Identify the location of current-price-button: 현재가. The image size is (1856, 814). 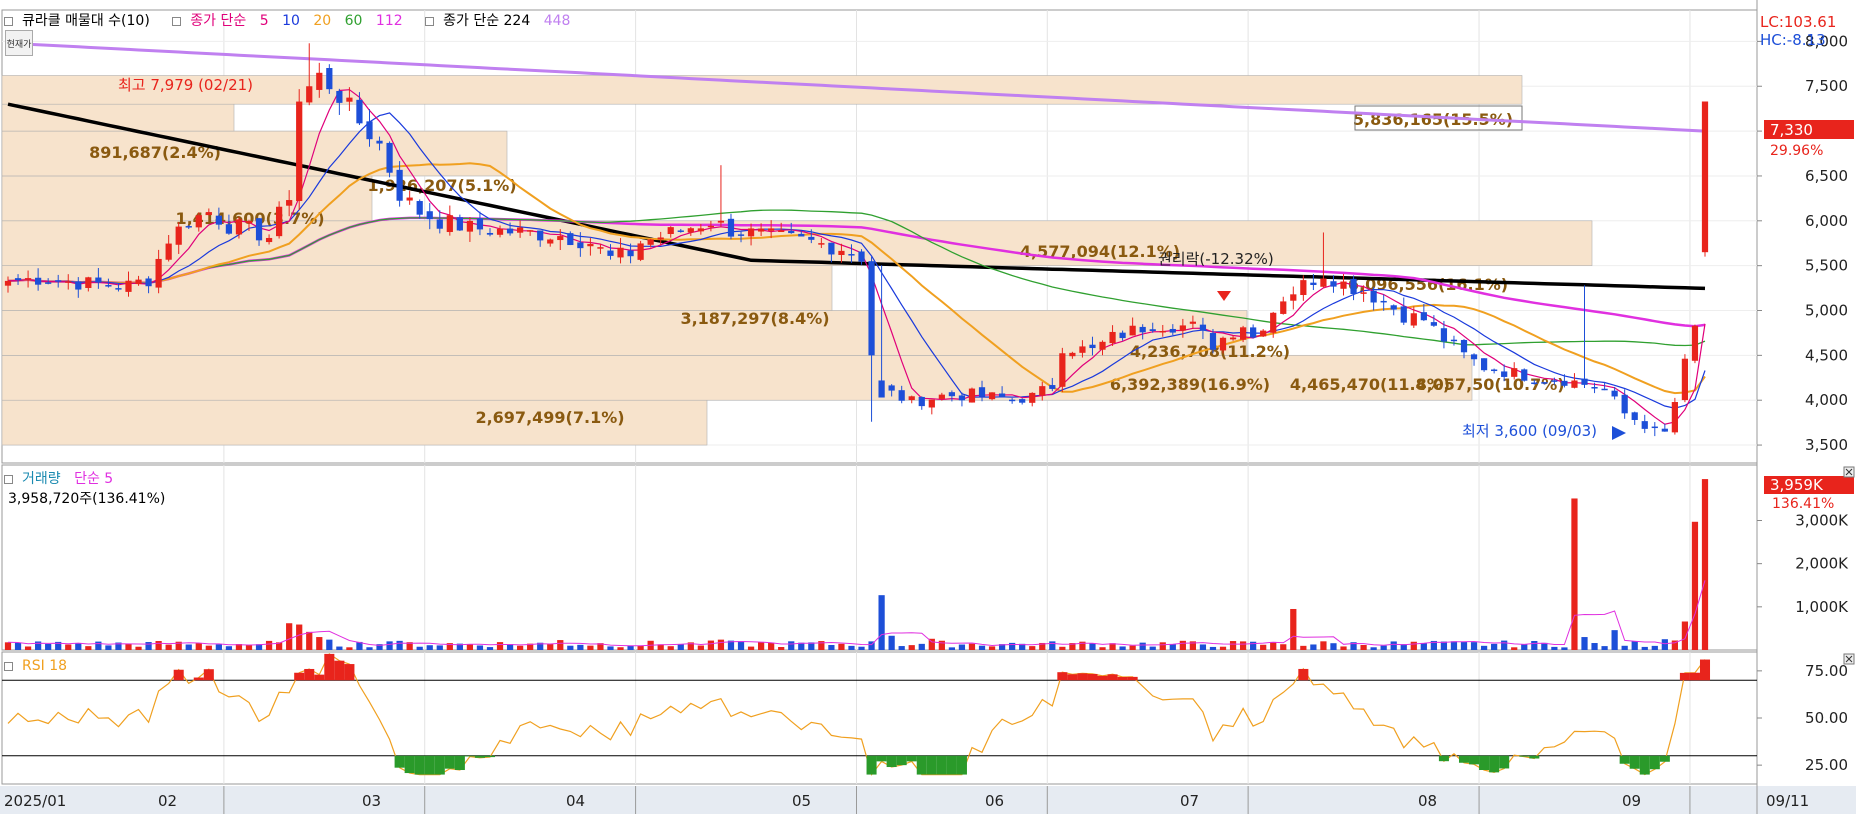
(19, 43).